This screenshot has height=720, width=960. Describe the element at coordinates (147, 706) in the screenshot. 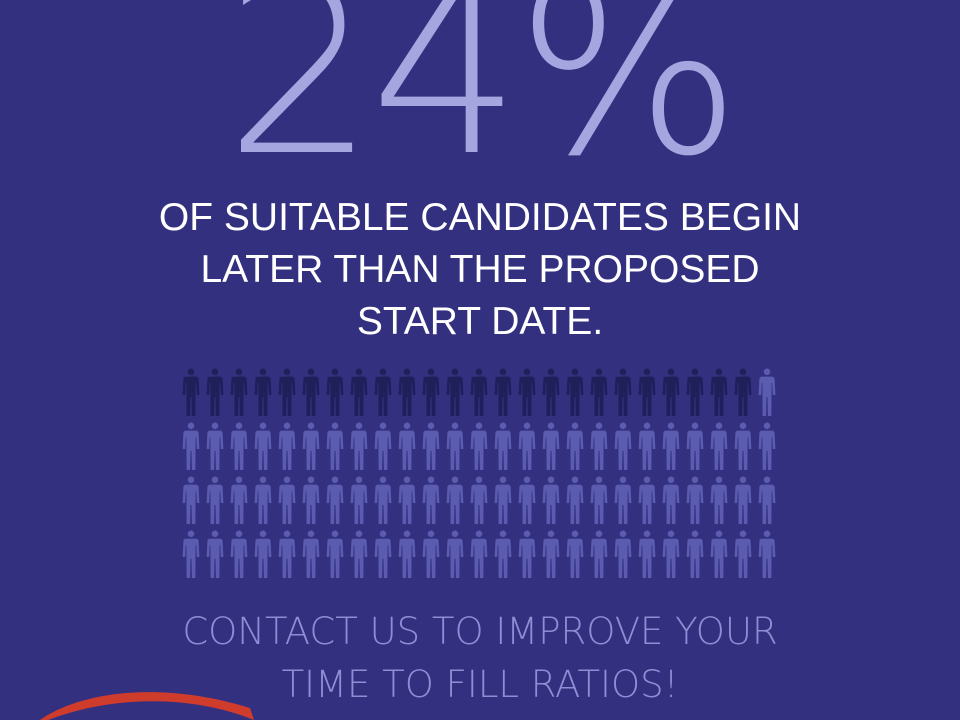

I see `logo-swoosh-icon` at that location.